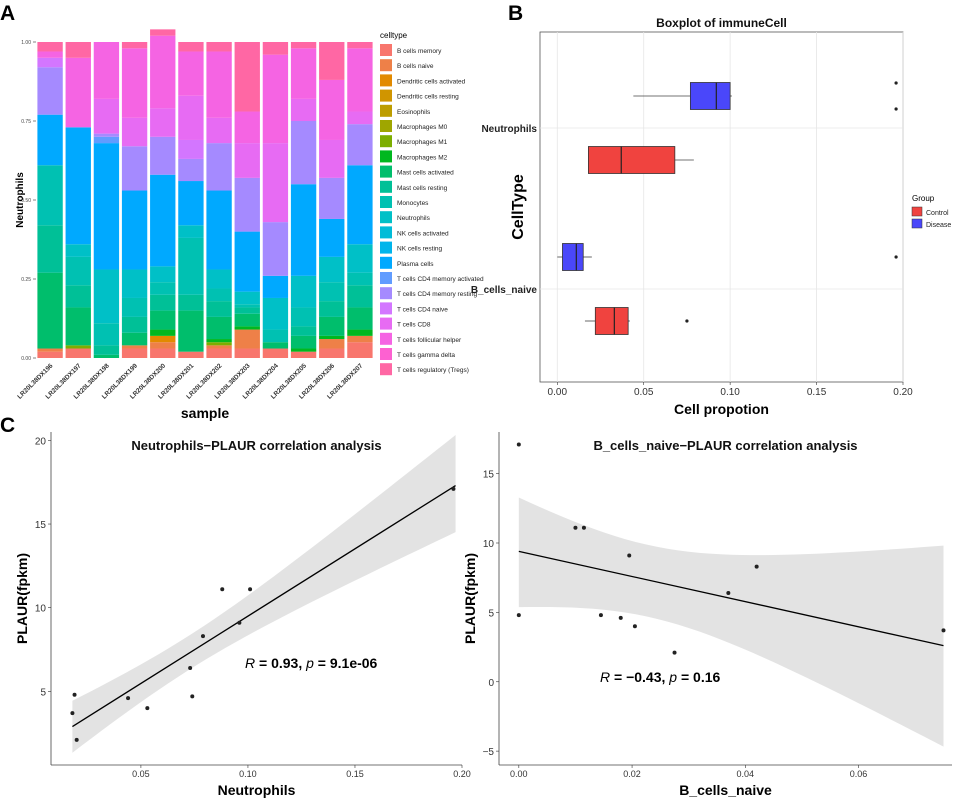 The width and height of the screenshot is (955, 799). What do you see at coordinates (611, 321) in the screenshot?
I see `box-body` at bounding box center [611, 321].